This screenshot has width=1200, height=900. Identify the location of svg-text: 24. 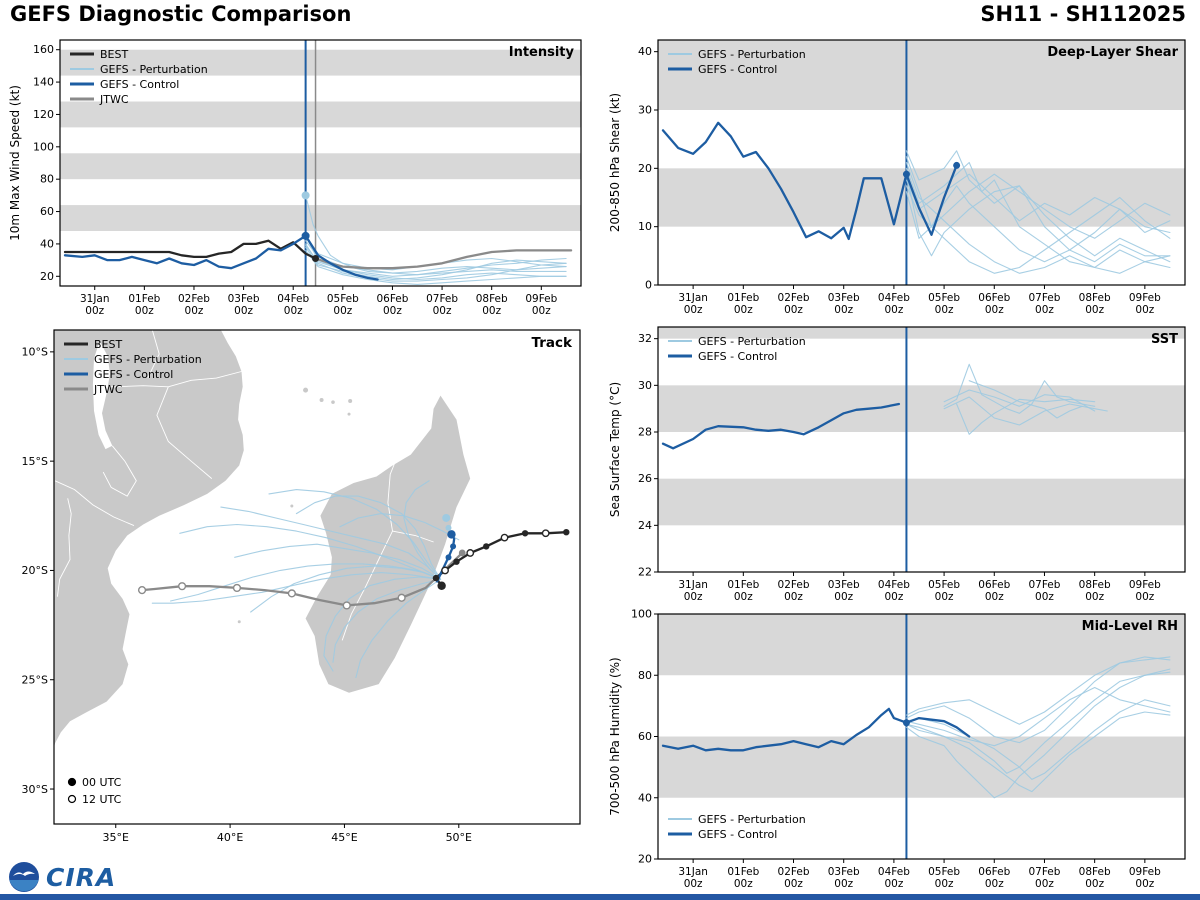
(645, 525).